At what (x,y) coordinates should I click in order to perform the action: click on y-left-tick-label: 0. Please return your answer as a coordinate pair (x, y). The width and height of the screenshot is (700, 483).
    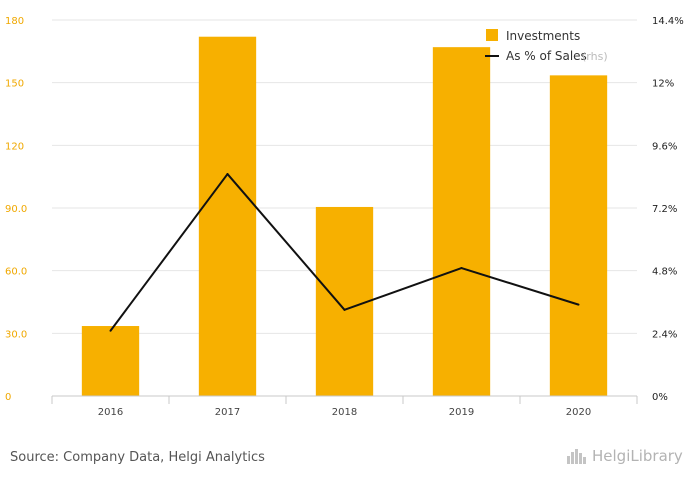
    Looking at the image, I should click on (8, 397).